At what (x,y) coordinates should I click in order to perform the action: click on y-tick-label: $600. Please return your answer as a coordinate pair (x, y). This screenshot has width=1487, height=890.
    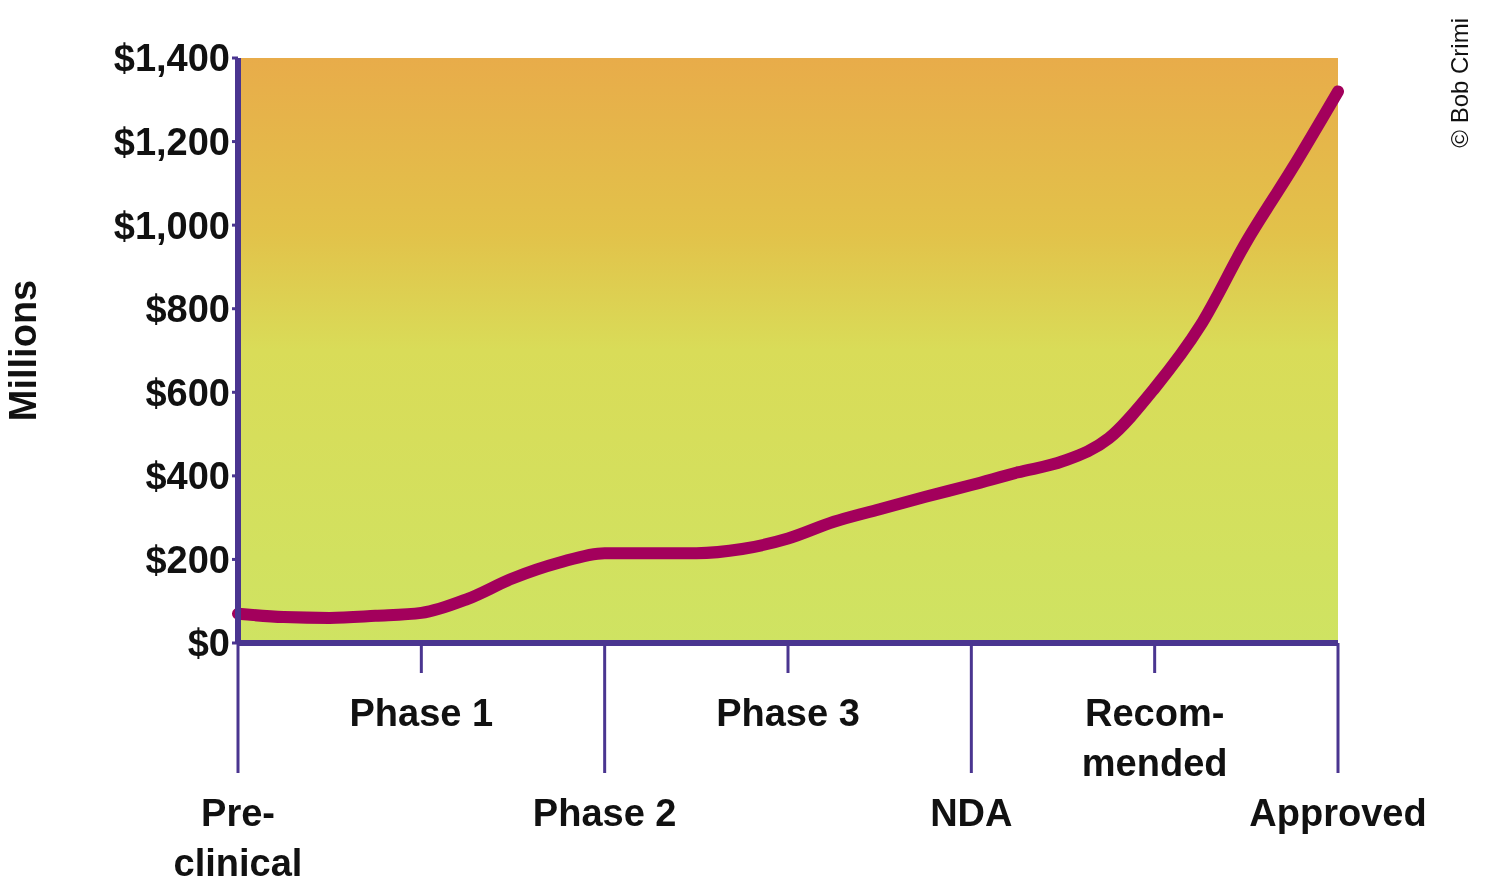
    Looking at the image, I should click on (187, 392).